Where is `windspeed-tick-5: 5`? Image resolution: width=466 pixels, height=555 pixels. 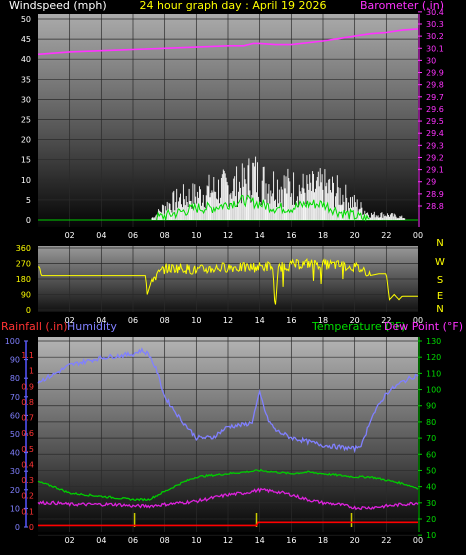
windspeed-tick-5: 5 is located at coordinates (28, 200).